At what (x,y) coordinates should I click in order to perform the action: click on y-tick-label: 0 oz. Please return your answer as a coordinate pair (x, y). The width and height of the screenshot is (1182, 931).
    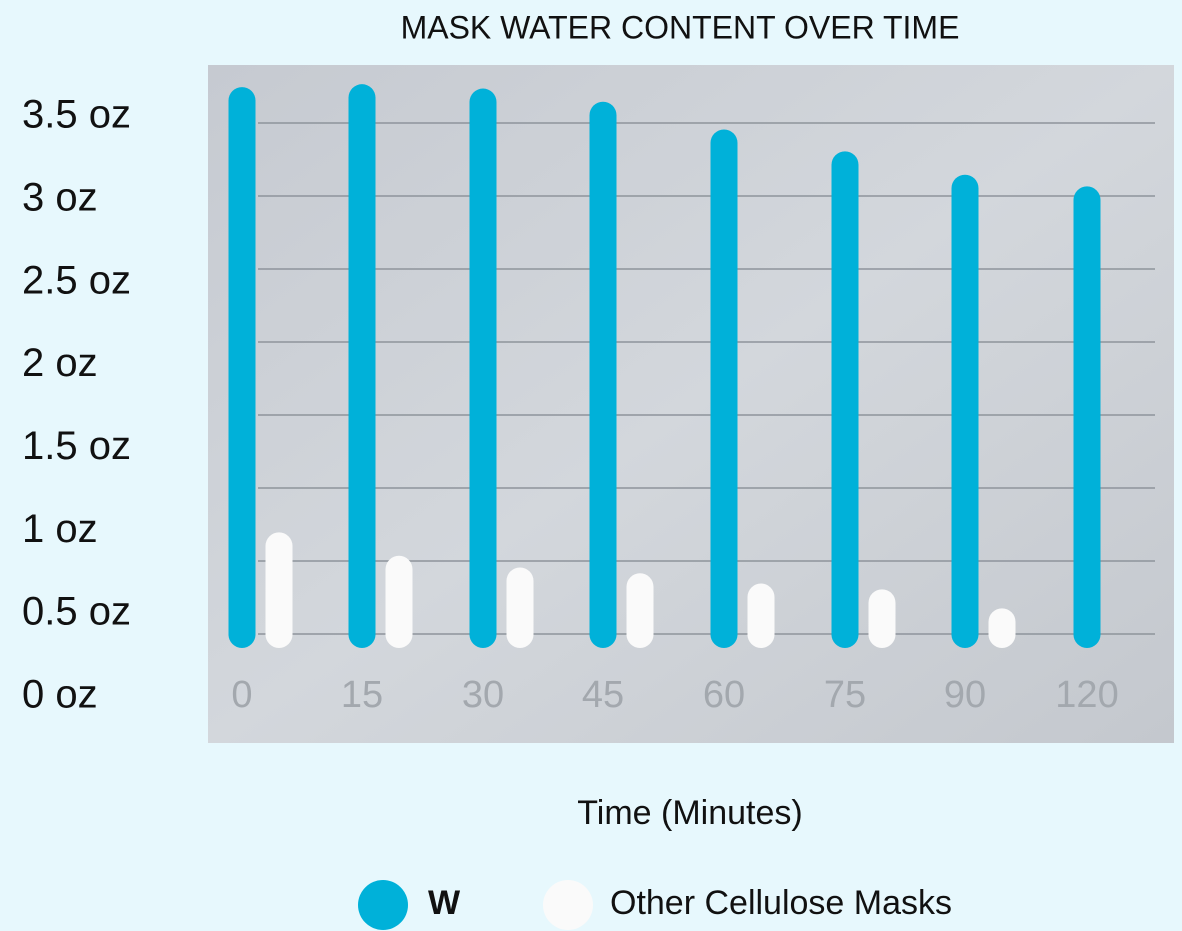
    Looking at the image, I should click on (60, 695).